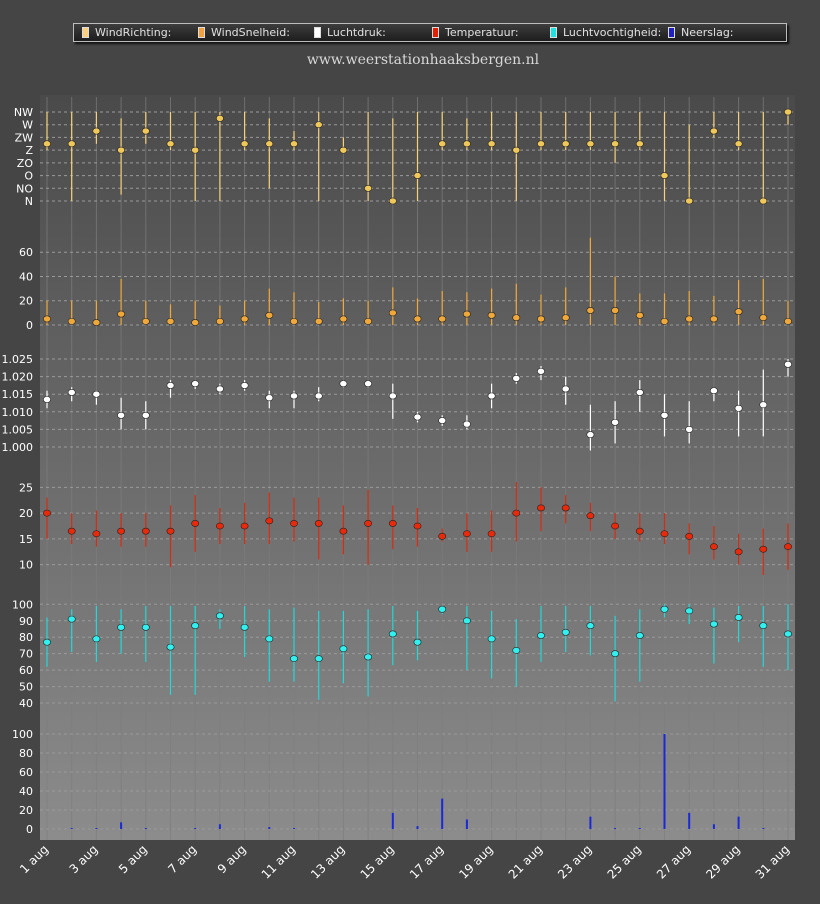 The image size is (820, 904). I want to click on x-tick-label: 21 aug, so click(525, 861).